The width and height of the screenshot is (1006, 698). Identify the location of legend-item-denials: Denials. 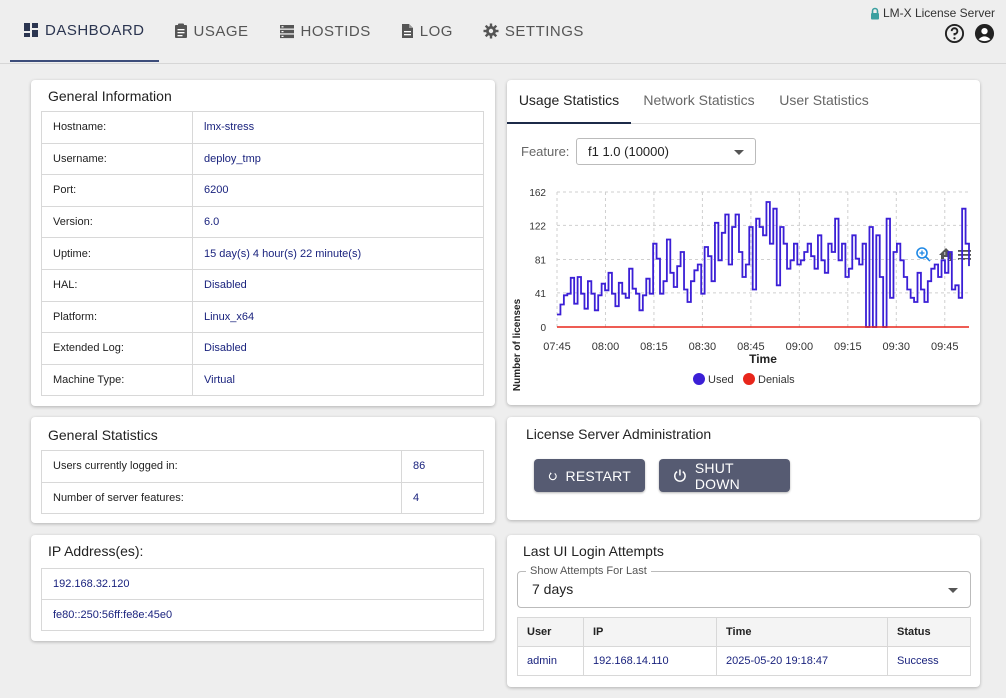
(769, 379).